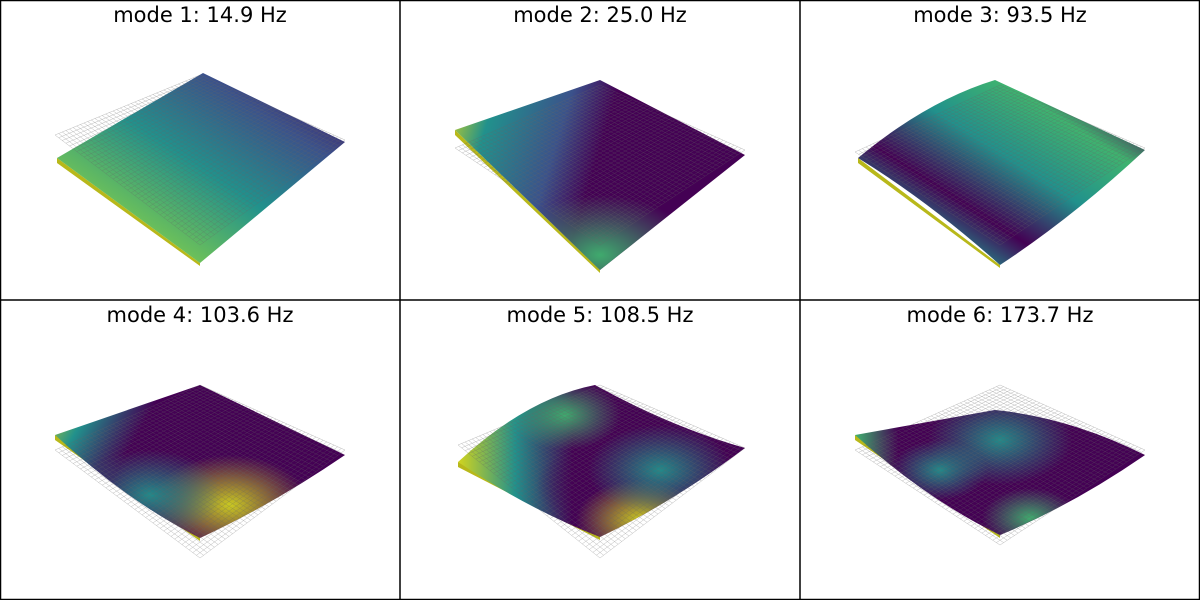  What do you see at coordinates (1000, 315) in the screenshot?
I see `panel-title: mode 6: 173.7 Hz` at bounding box center [1000, 315].